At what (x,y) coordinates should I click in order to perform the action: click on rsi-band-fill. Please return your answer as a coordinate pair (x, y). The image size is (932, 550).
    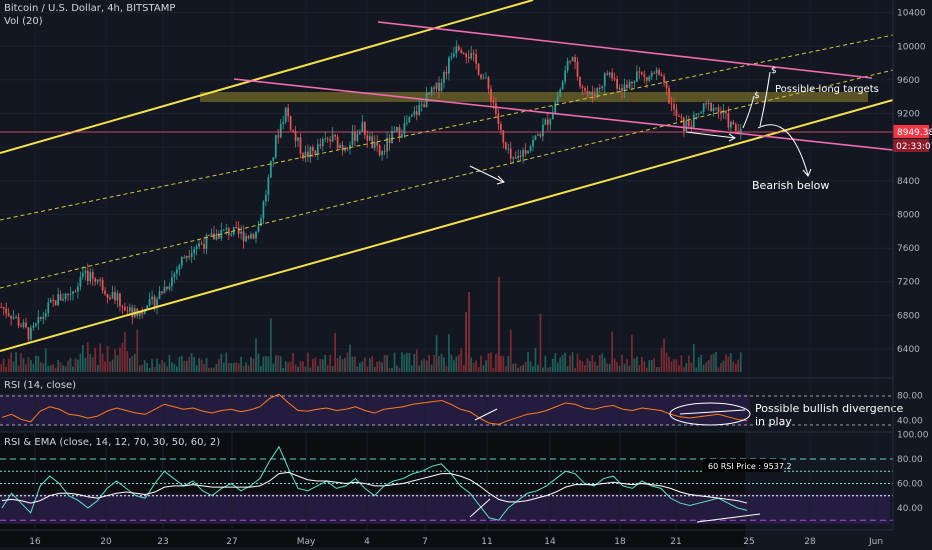
    Looking at the image, I should click on (375, 410).